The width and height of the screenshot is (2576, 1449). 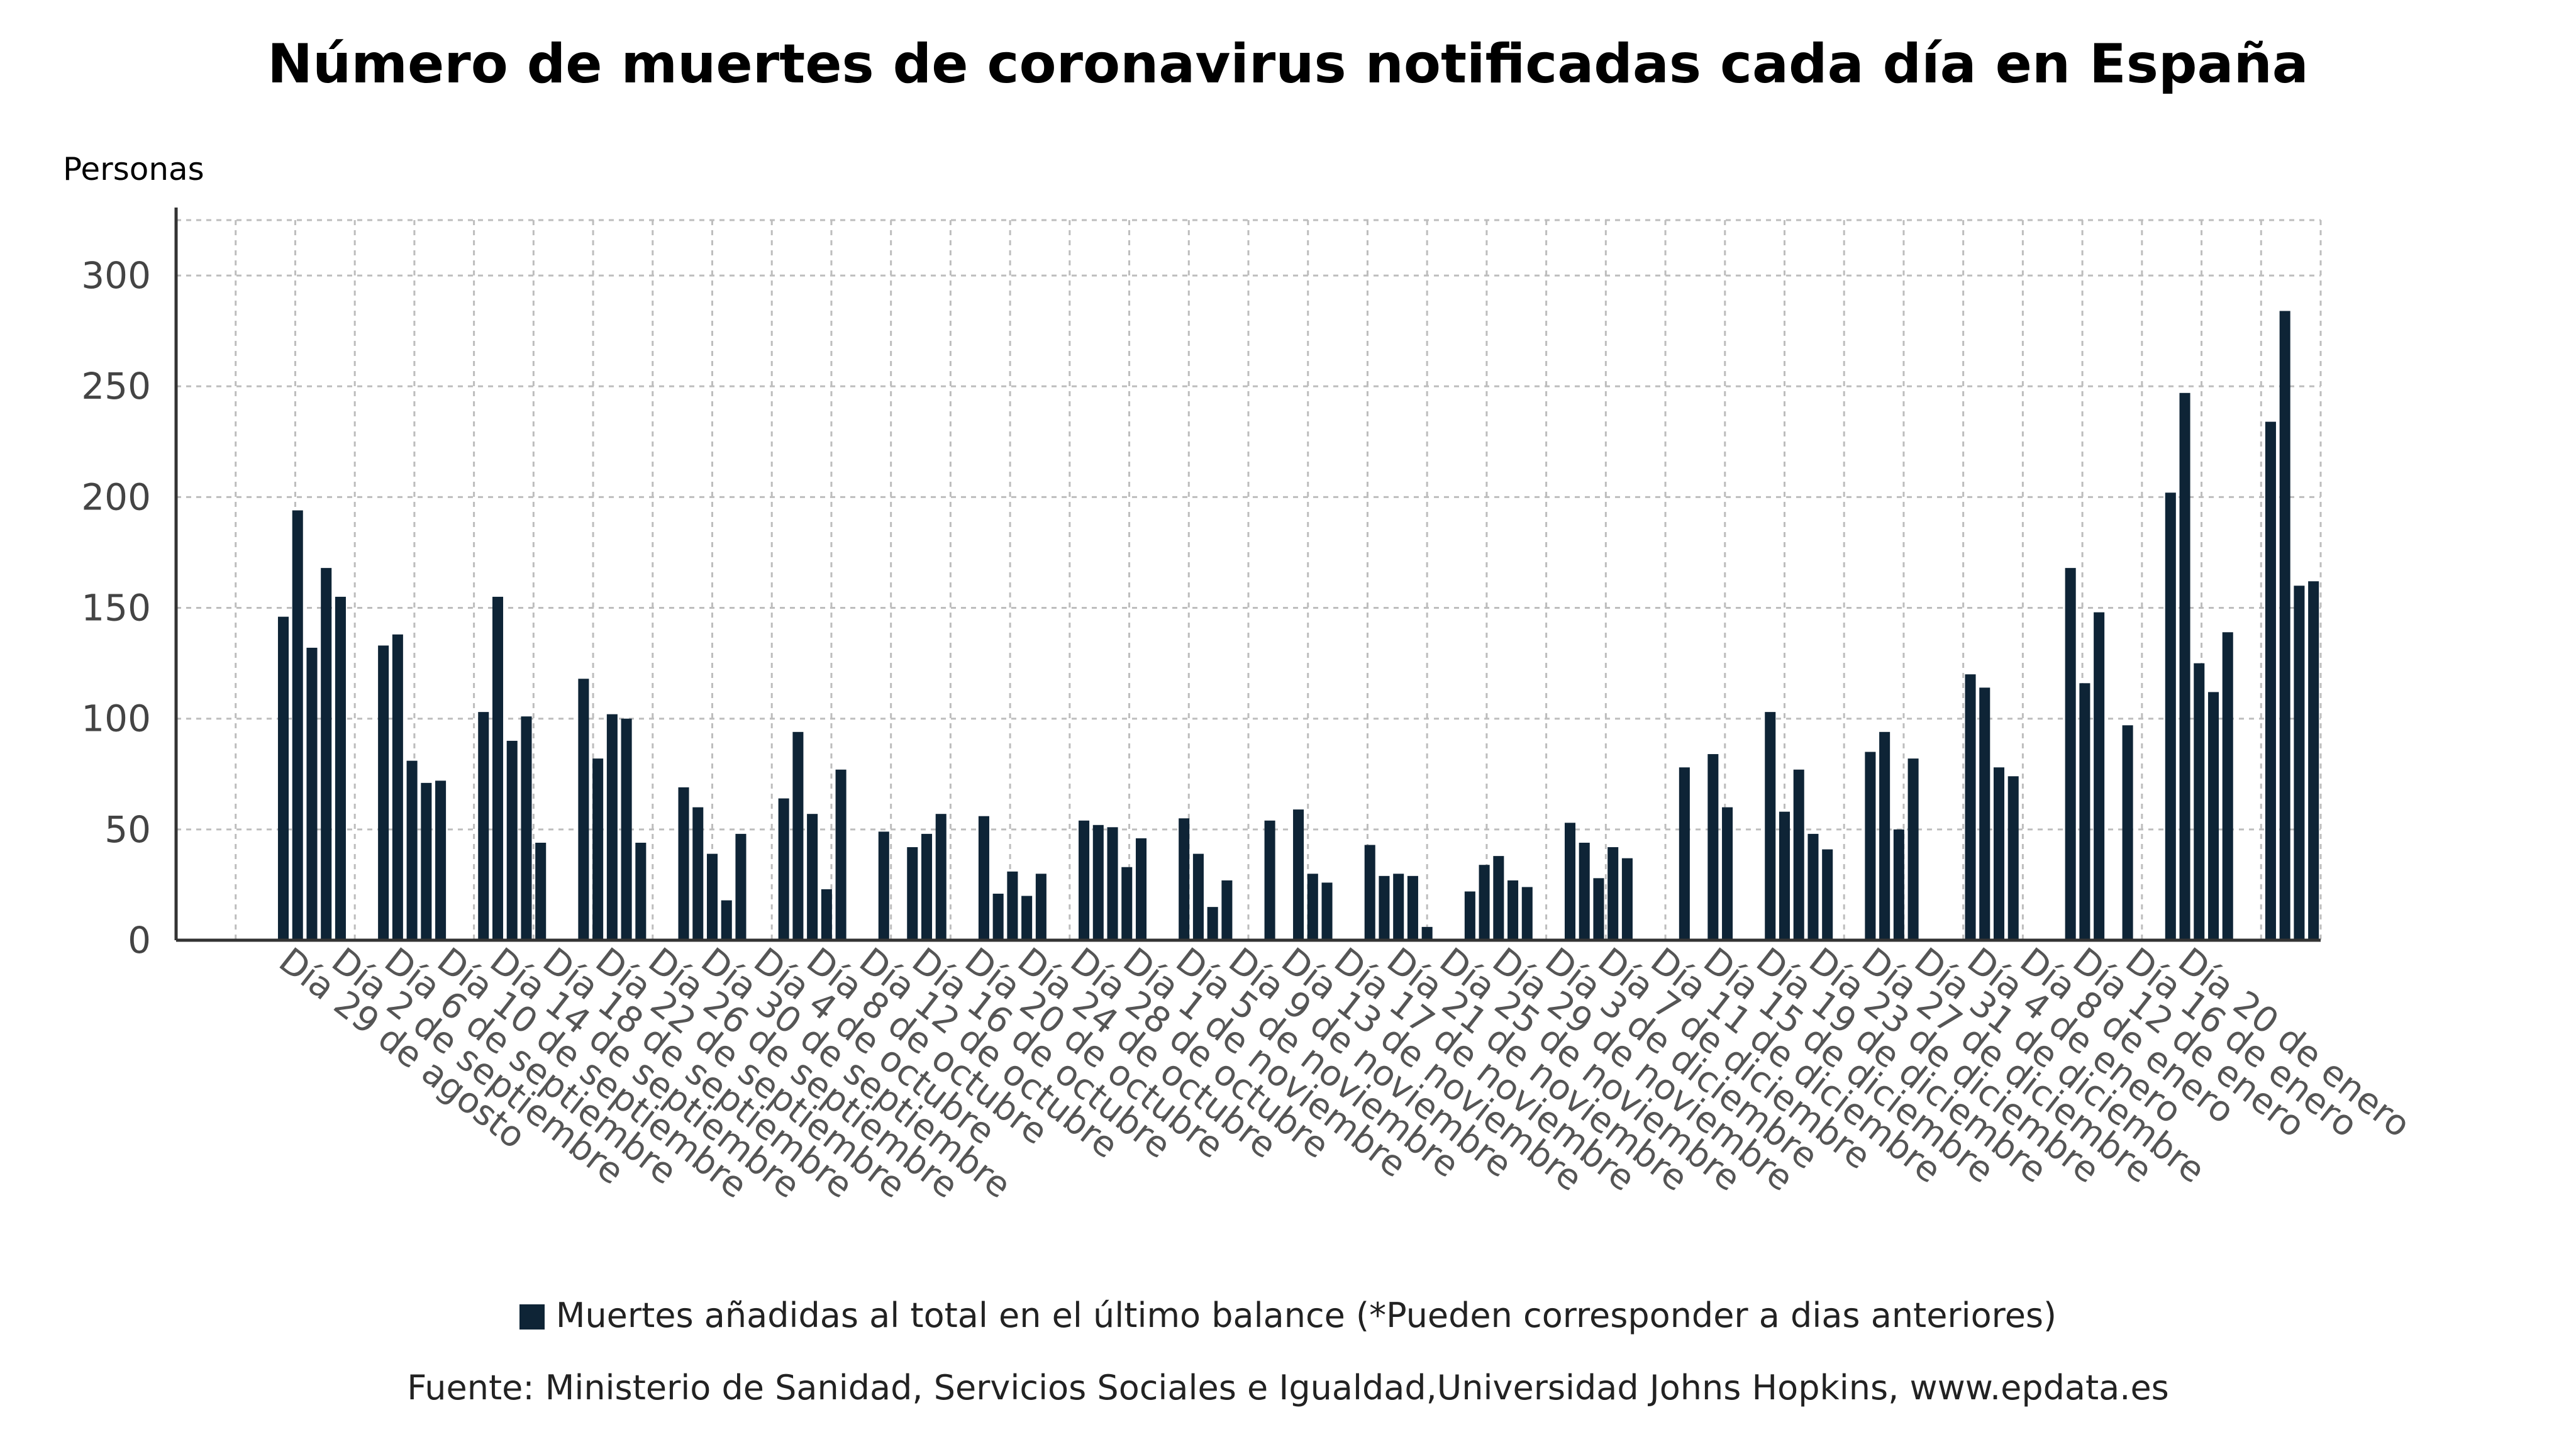 I want to click on y-axis-label: Personas, so click(x=133, y=169).